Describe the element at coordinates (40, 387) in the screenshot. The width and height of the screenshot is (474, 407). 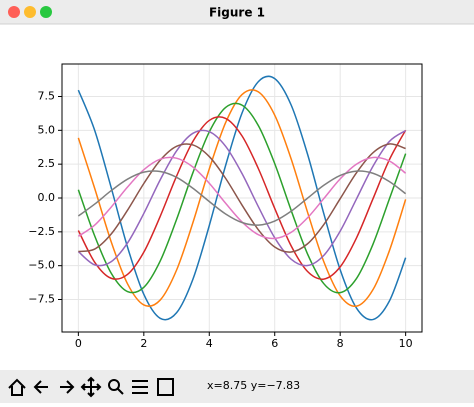
I see `back-button` at that location.